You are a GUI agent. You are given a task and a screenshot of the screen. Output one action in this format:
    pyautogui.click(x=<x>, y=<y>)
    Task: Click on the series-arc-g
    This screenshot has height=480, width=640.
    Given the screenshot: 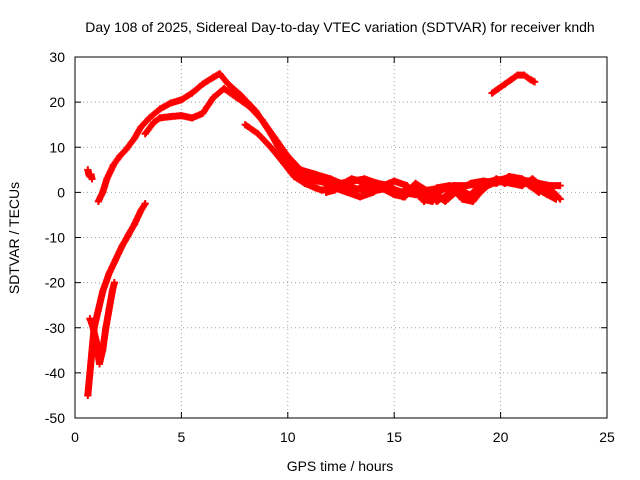 What is the action you would take?
    pyautogui.click(x=513, y=84)
    